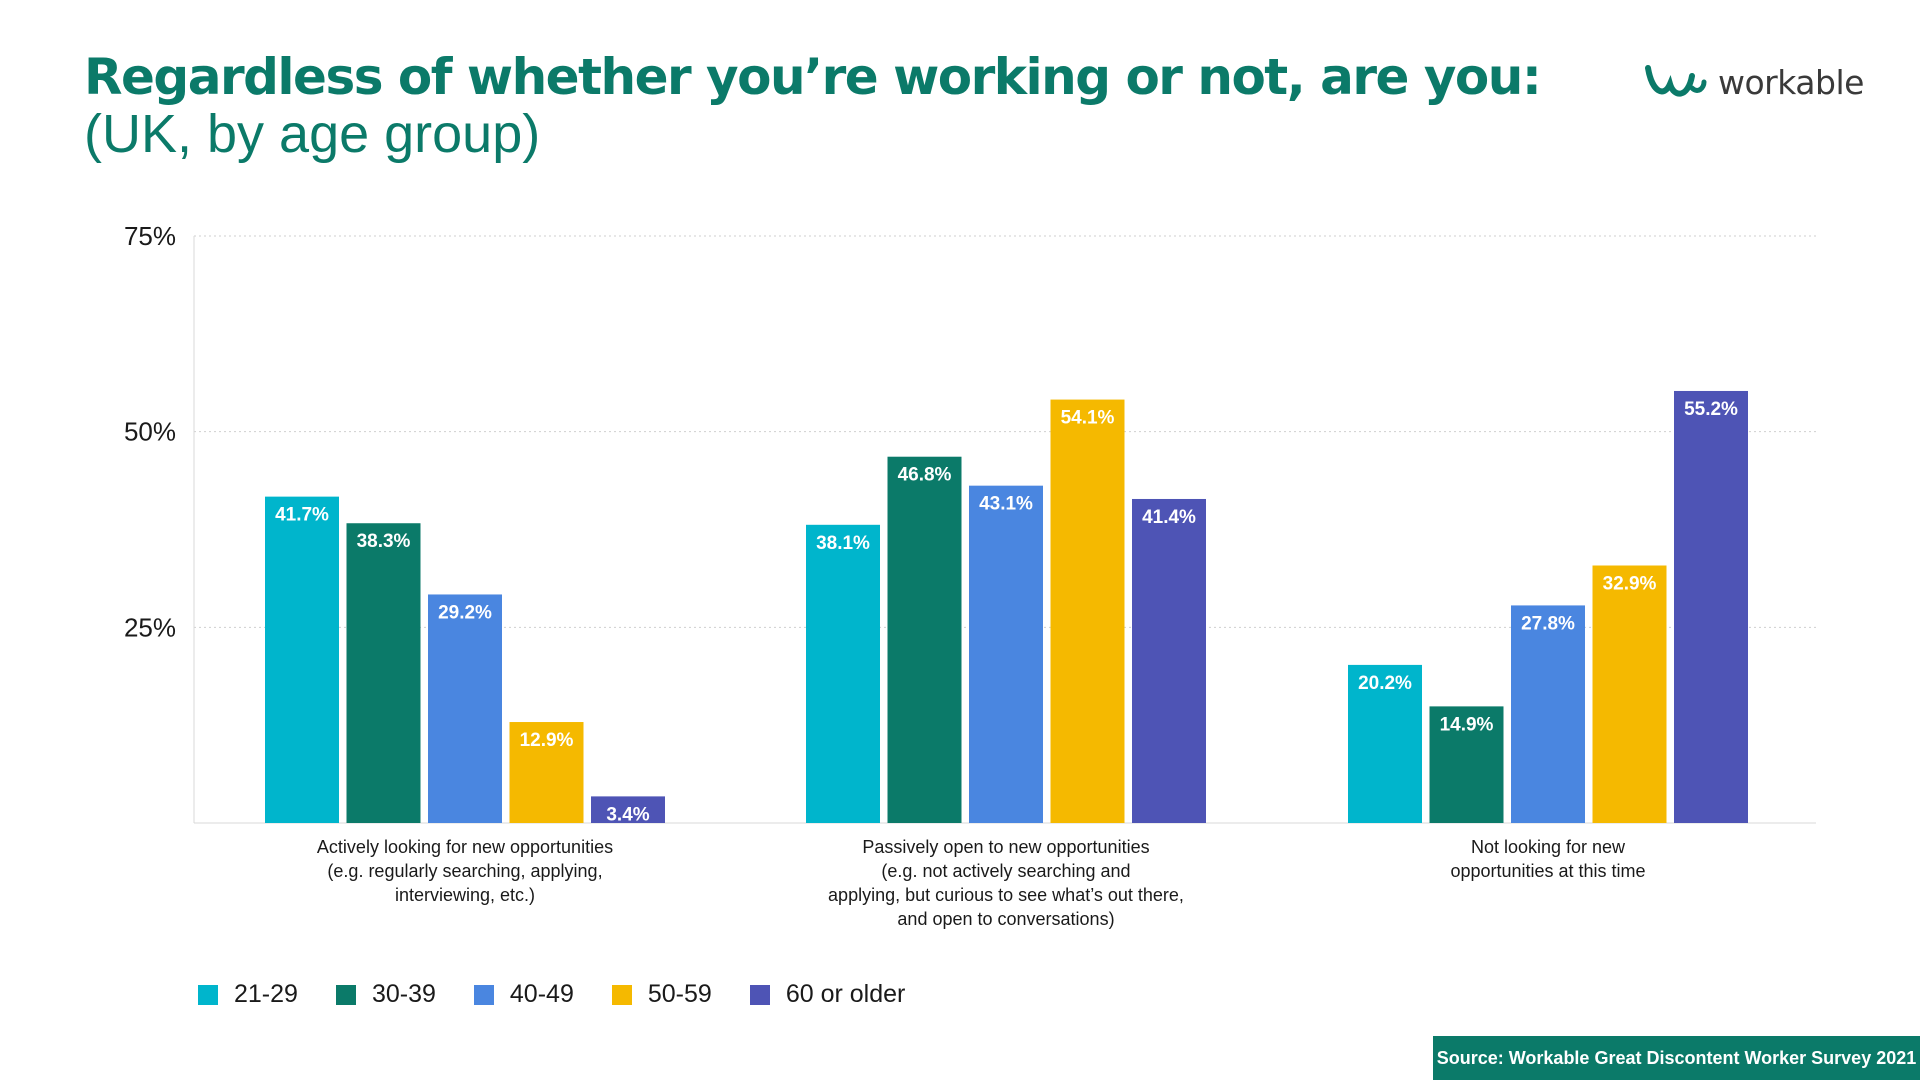 Image resolution: width=1920 pixels, height=1080 pixels. I want to click on x-category-label: interviewing, etc.), so click(465, 895).